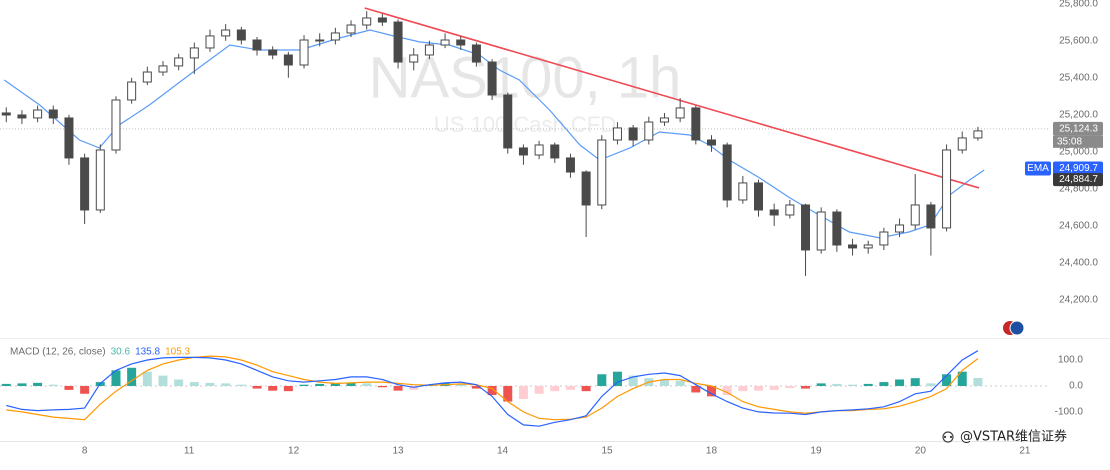 This screenshot has width=1110, height=470. I want to click on y-tick-label: 0.0, so click(1076, 386).